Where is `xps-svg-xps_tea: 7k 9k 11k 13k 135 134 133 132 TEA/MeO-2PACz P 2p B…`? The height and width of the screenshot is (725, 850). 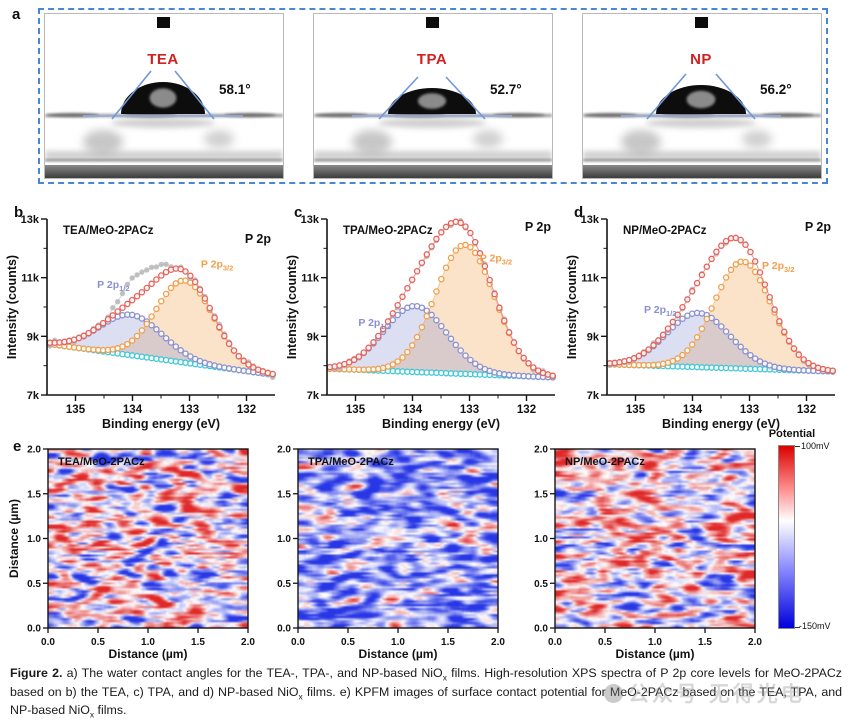 xps-svg-xps_tea: 7k 9k 11k 13k 135 134 133 132 TEA/MeO-2PACz P 2p B… is located at coordinates (140, 322).